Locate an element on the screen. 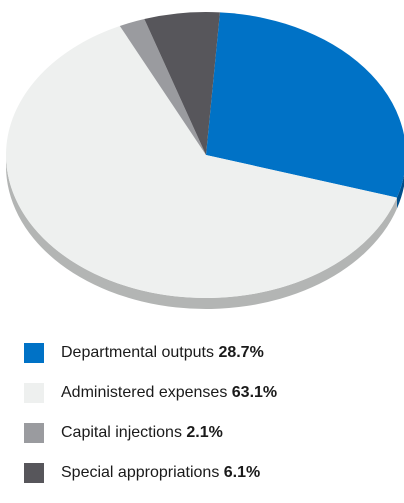 Image resolution: width=404 pixels, height=503 pixels. legend-label-departmental-outputs: Departmental outputs is located at coordinates (137, 352).